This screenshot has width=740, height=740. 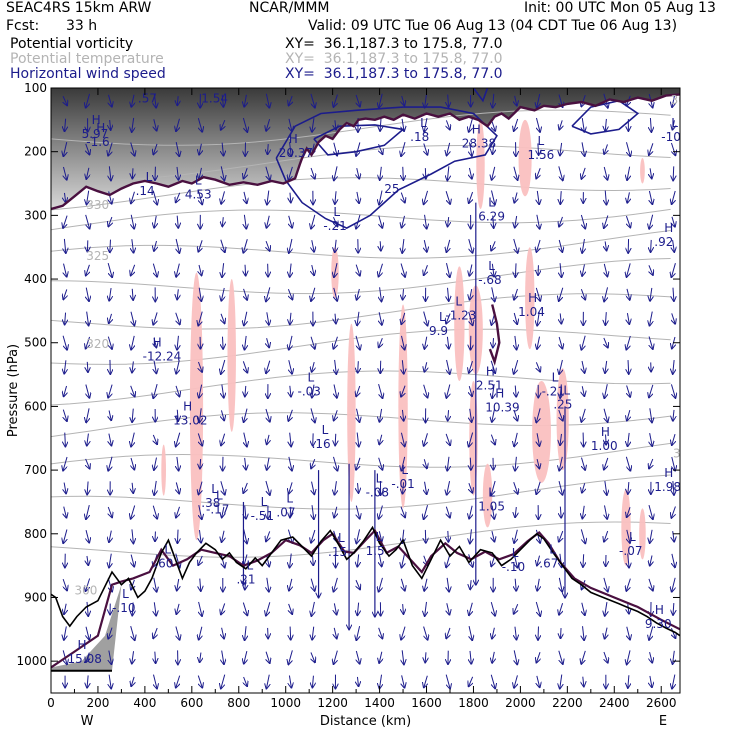 What do you see at coordinates (245, 580) in the screenshot?
I see `extremum-value: .21` at bounding box center [245, 580].